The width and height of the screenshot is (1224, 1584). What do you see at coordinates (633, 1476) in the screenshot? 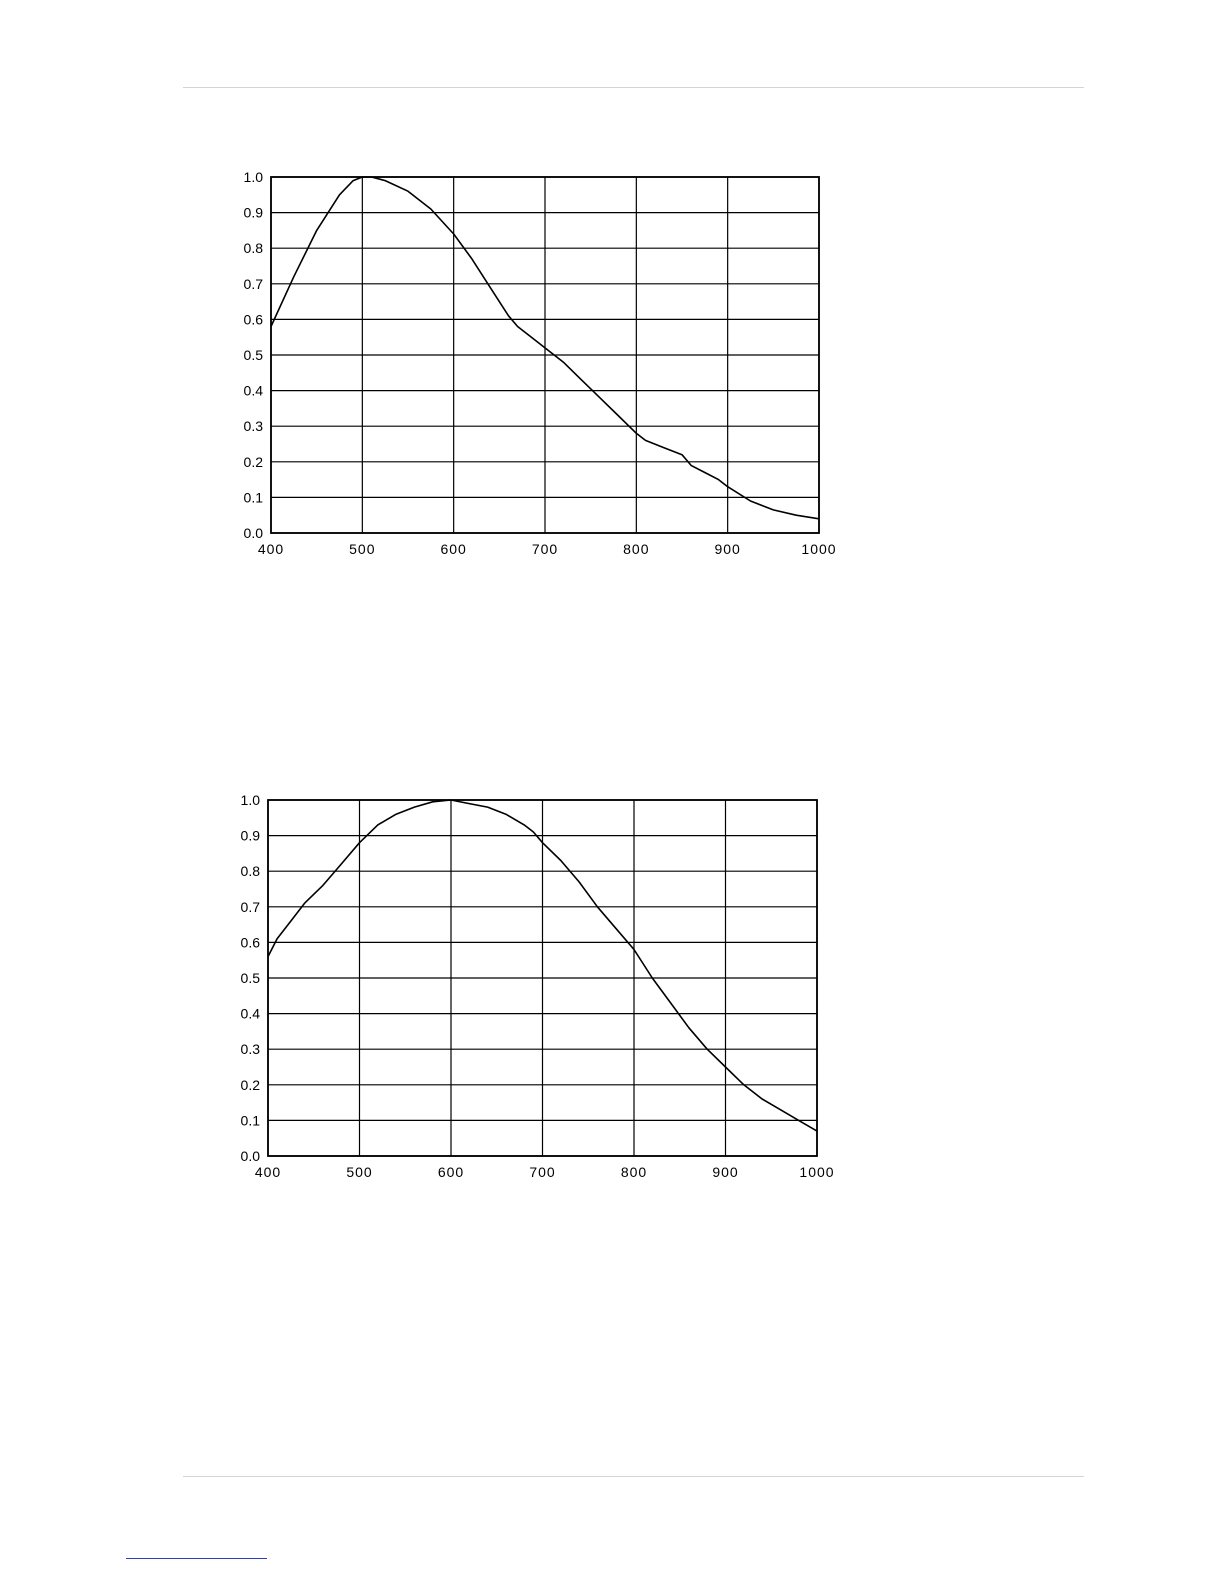
I see `footer-rule` at bounding box center [633, 1476].